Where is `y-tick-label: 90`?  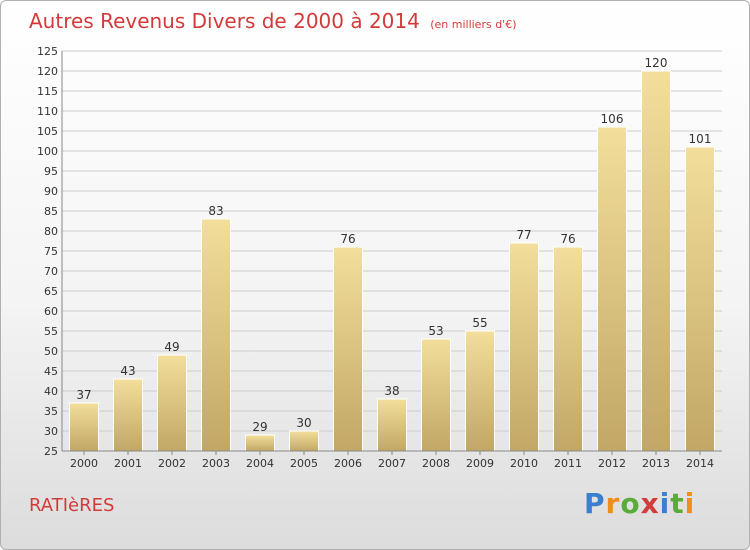
y-tick-label: 90 is located at coordinates (51, 191).